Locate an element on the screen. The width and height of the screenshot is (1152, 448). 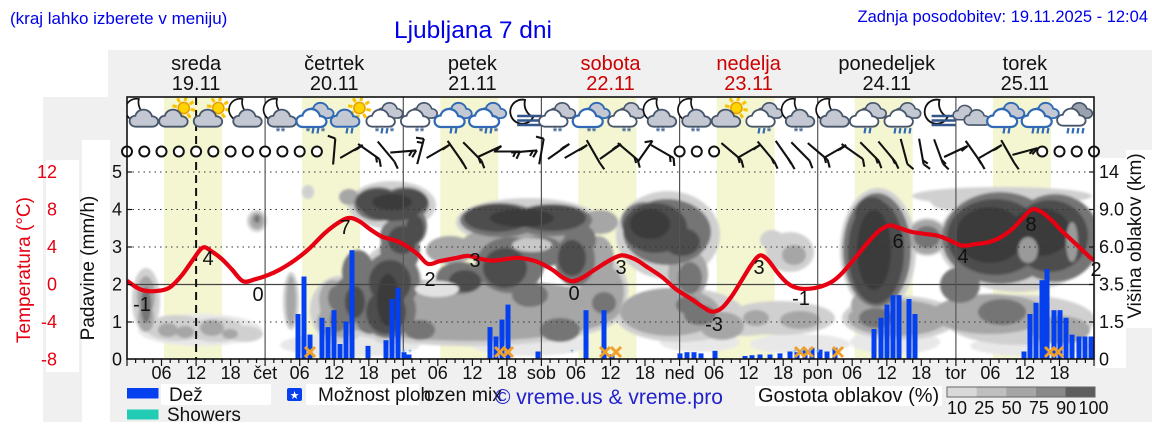
svg-text: 50 is located at coordinates (1012, 408).